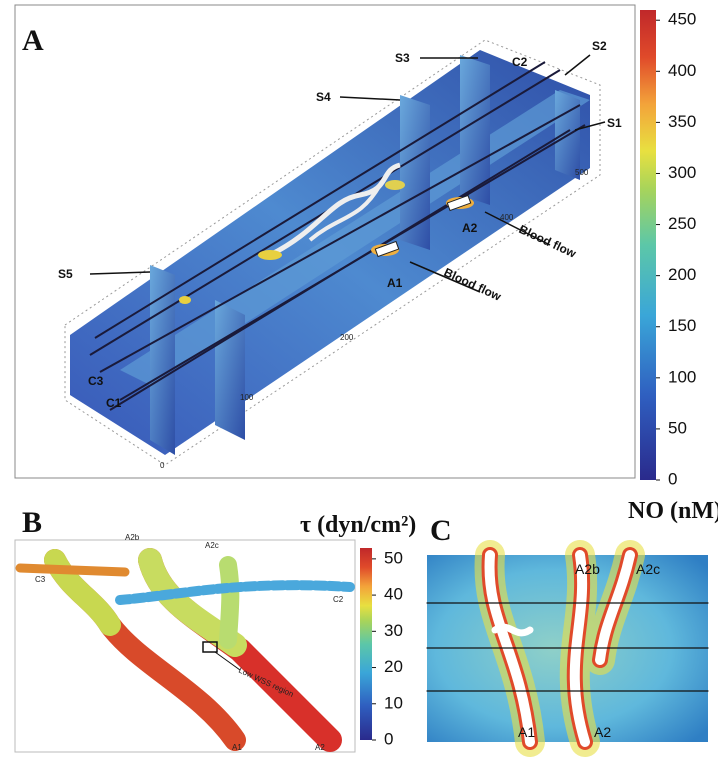 The height and width of the screenshot is (758, 718). Describe the element at coordinates (682, 19) in the screenshot. I see `colorbar-tick-label: 450` at that location.